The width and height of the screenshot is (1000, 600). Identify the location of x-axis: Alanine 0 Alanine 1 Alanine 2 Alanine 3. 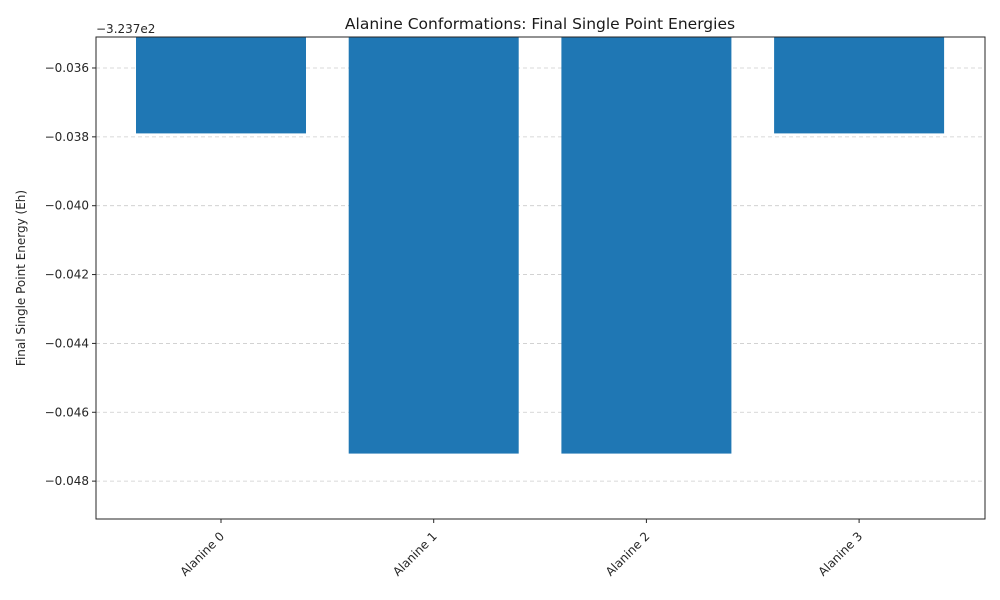
(521, 549).